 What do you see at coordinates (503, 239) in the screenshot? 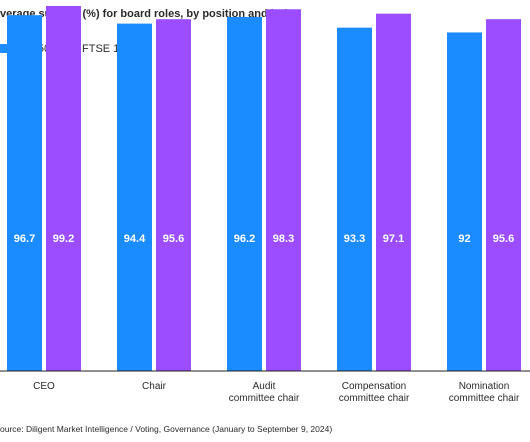
I see `value-label-1-4: 95.6` at bounding box center [503, 239].